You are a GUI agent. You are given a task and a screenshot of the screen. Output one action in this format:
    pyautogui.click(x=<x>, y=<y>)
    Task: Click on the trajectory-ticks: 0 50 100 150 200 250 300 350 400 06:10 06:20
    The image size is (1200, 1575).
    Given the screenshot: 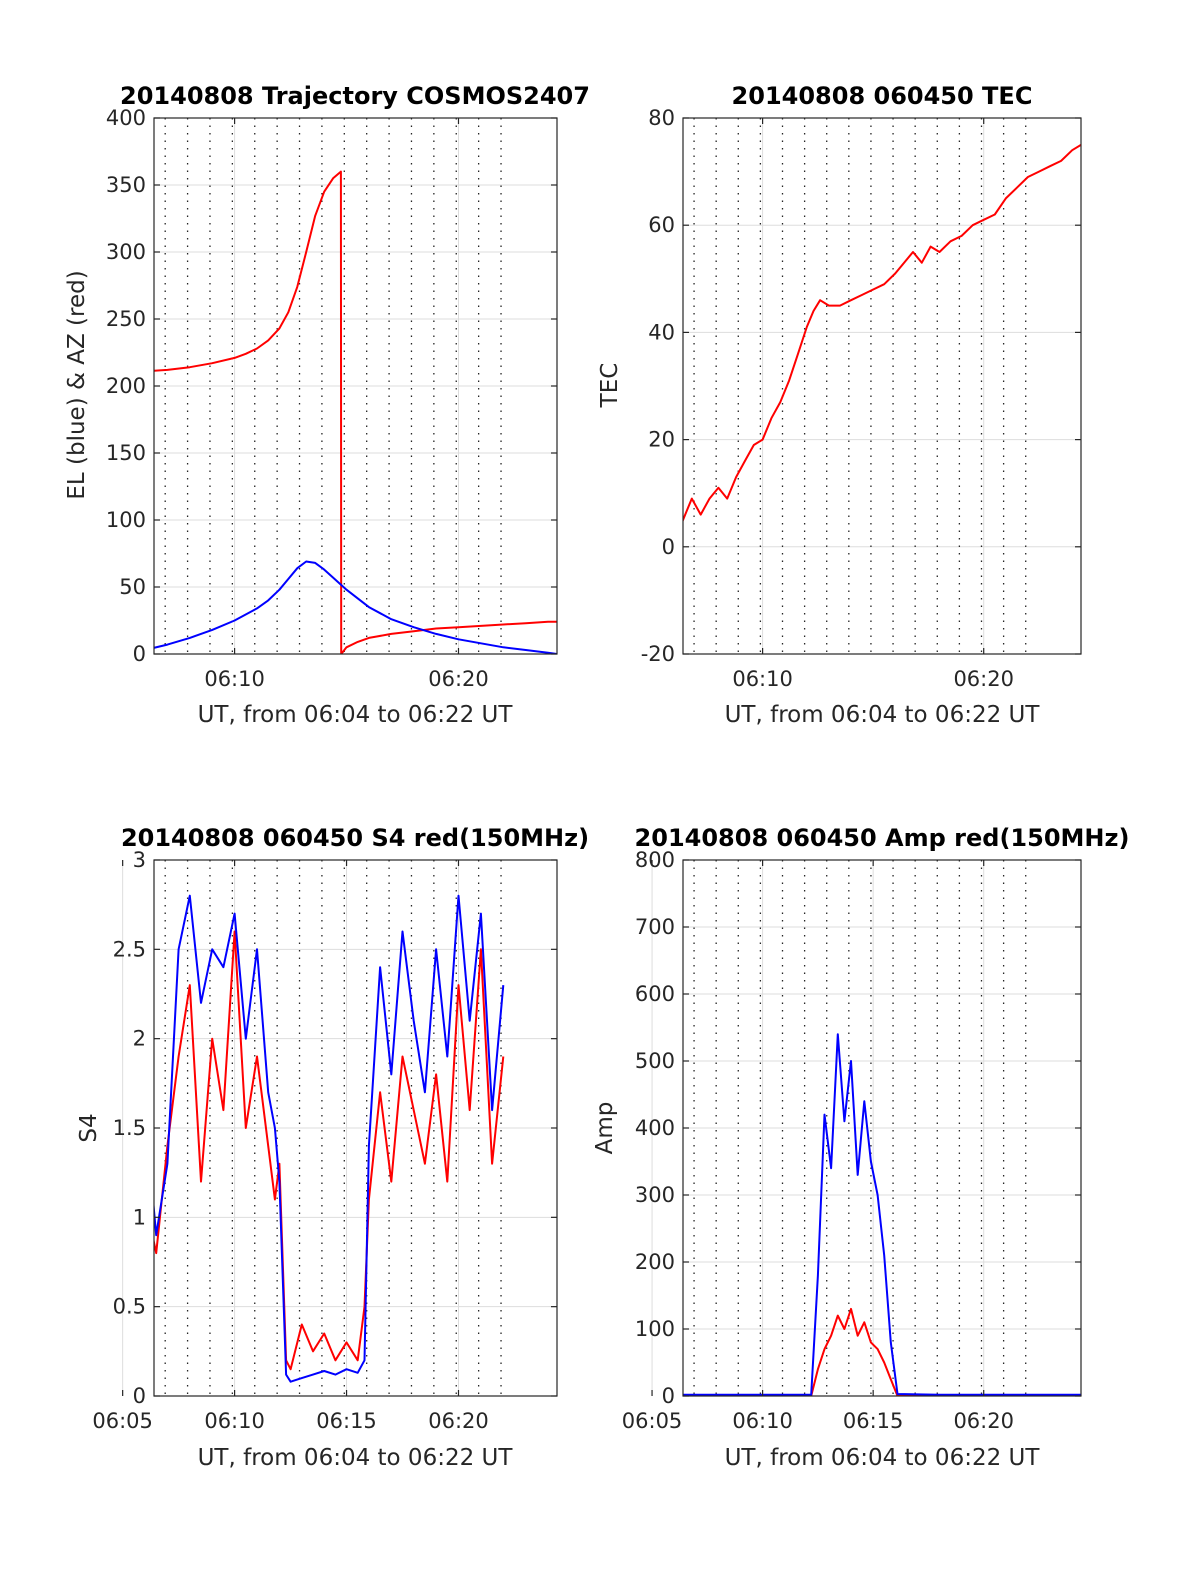 What is the action you would take?
    pyautogui.click(x=331, y=398)
    